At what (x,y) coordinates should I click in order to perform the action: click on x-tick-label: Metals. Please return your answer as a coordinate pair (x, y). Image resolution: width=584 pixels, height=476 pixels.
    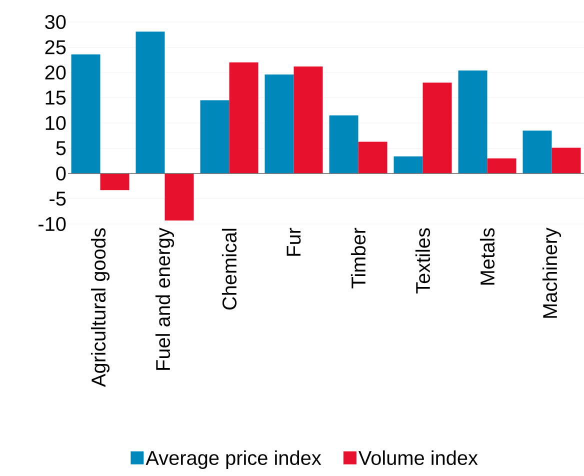
    Looking at the image, I should click on (487, 256).